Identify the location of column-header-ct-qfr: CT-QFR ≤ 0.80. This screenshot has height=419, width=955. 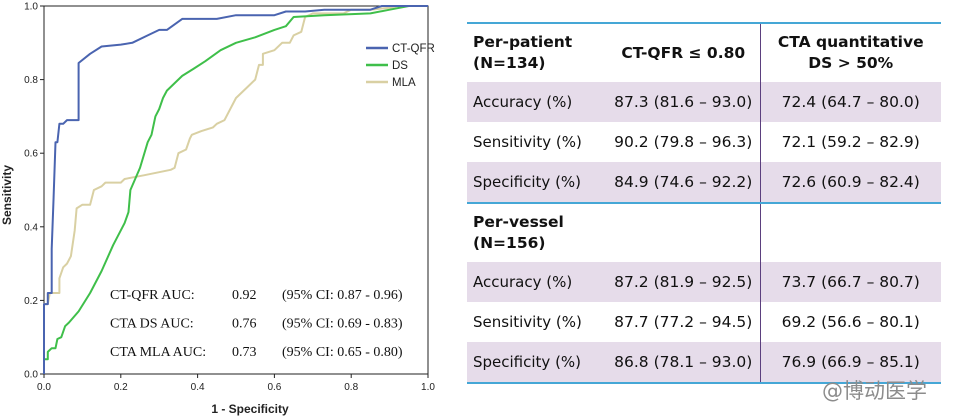
(684, 52).